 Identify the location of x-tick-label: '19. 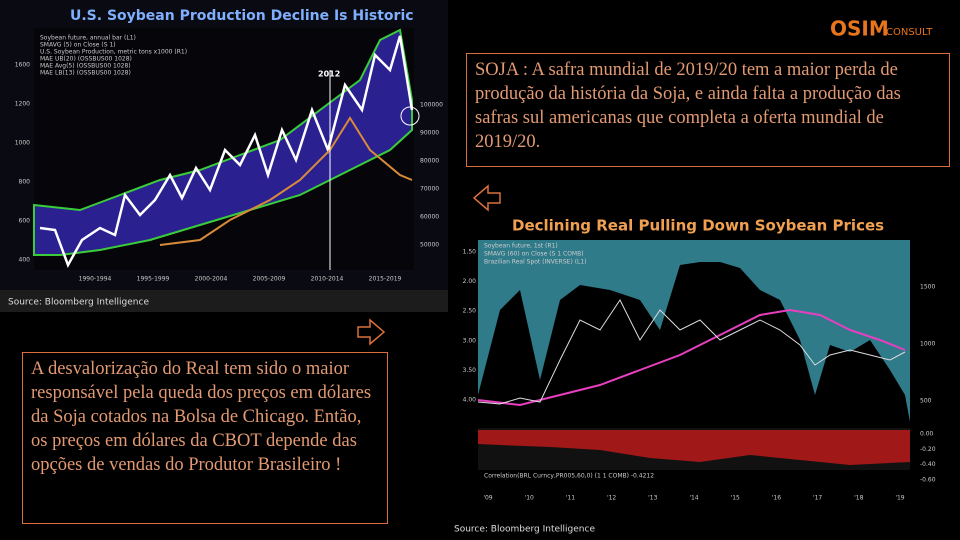
(899, 498).